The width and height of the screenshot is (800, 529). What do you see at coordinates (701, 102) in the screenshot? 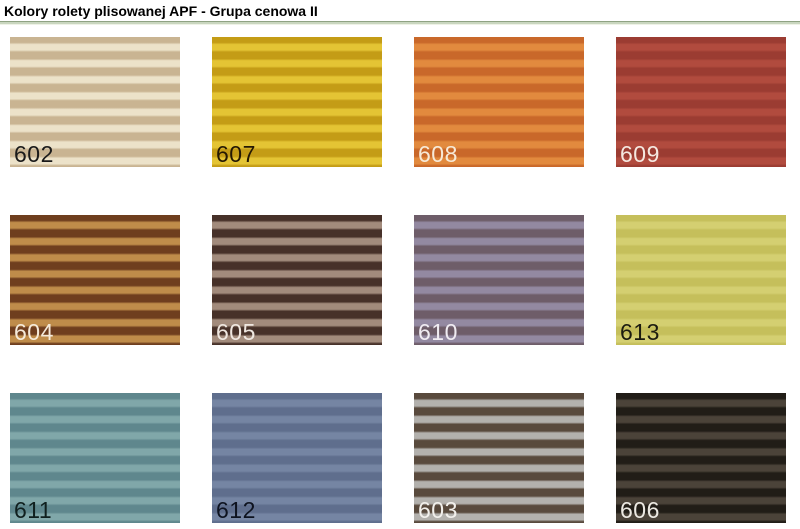
I see `swatch-609: 609` at bounding box center [701, 102].